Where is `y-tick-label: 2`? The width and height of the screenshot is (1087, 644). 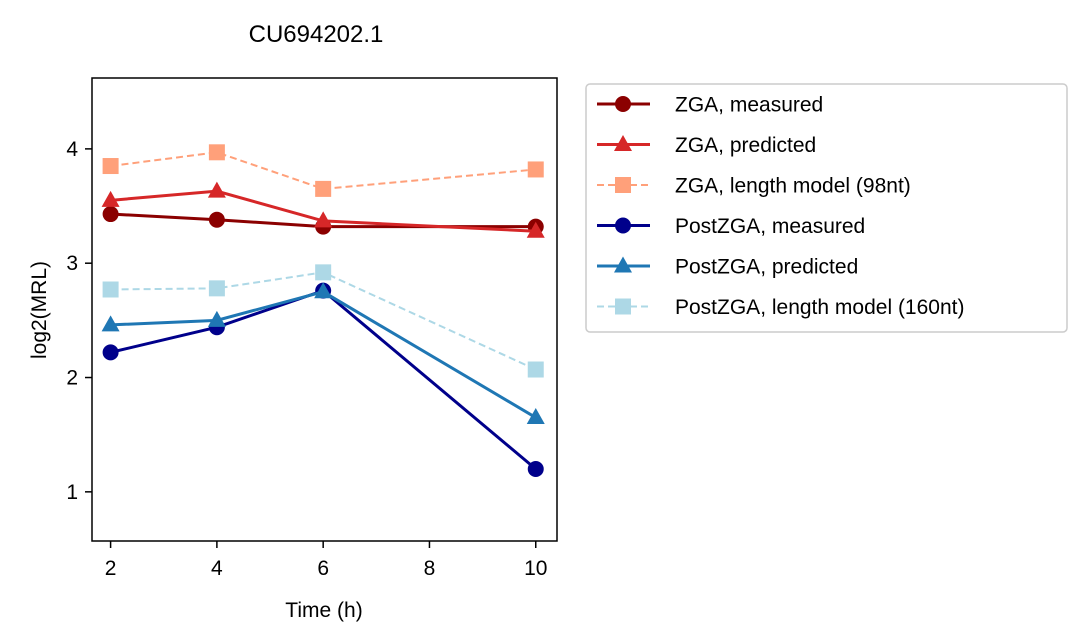
y-tick-label: 2 is located at coordinates (72, 378).